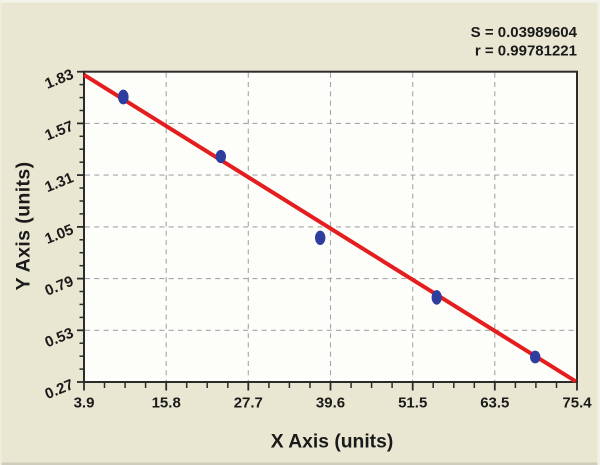  What do you see at coordinates (332, 442) in the screenshot?
I see `svg-text: X Axis (units)` at bounding box center [332, 442].